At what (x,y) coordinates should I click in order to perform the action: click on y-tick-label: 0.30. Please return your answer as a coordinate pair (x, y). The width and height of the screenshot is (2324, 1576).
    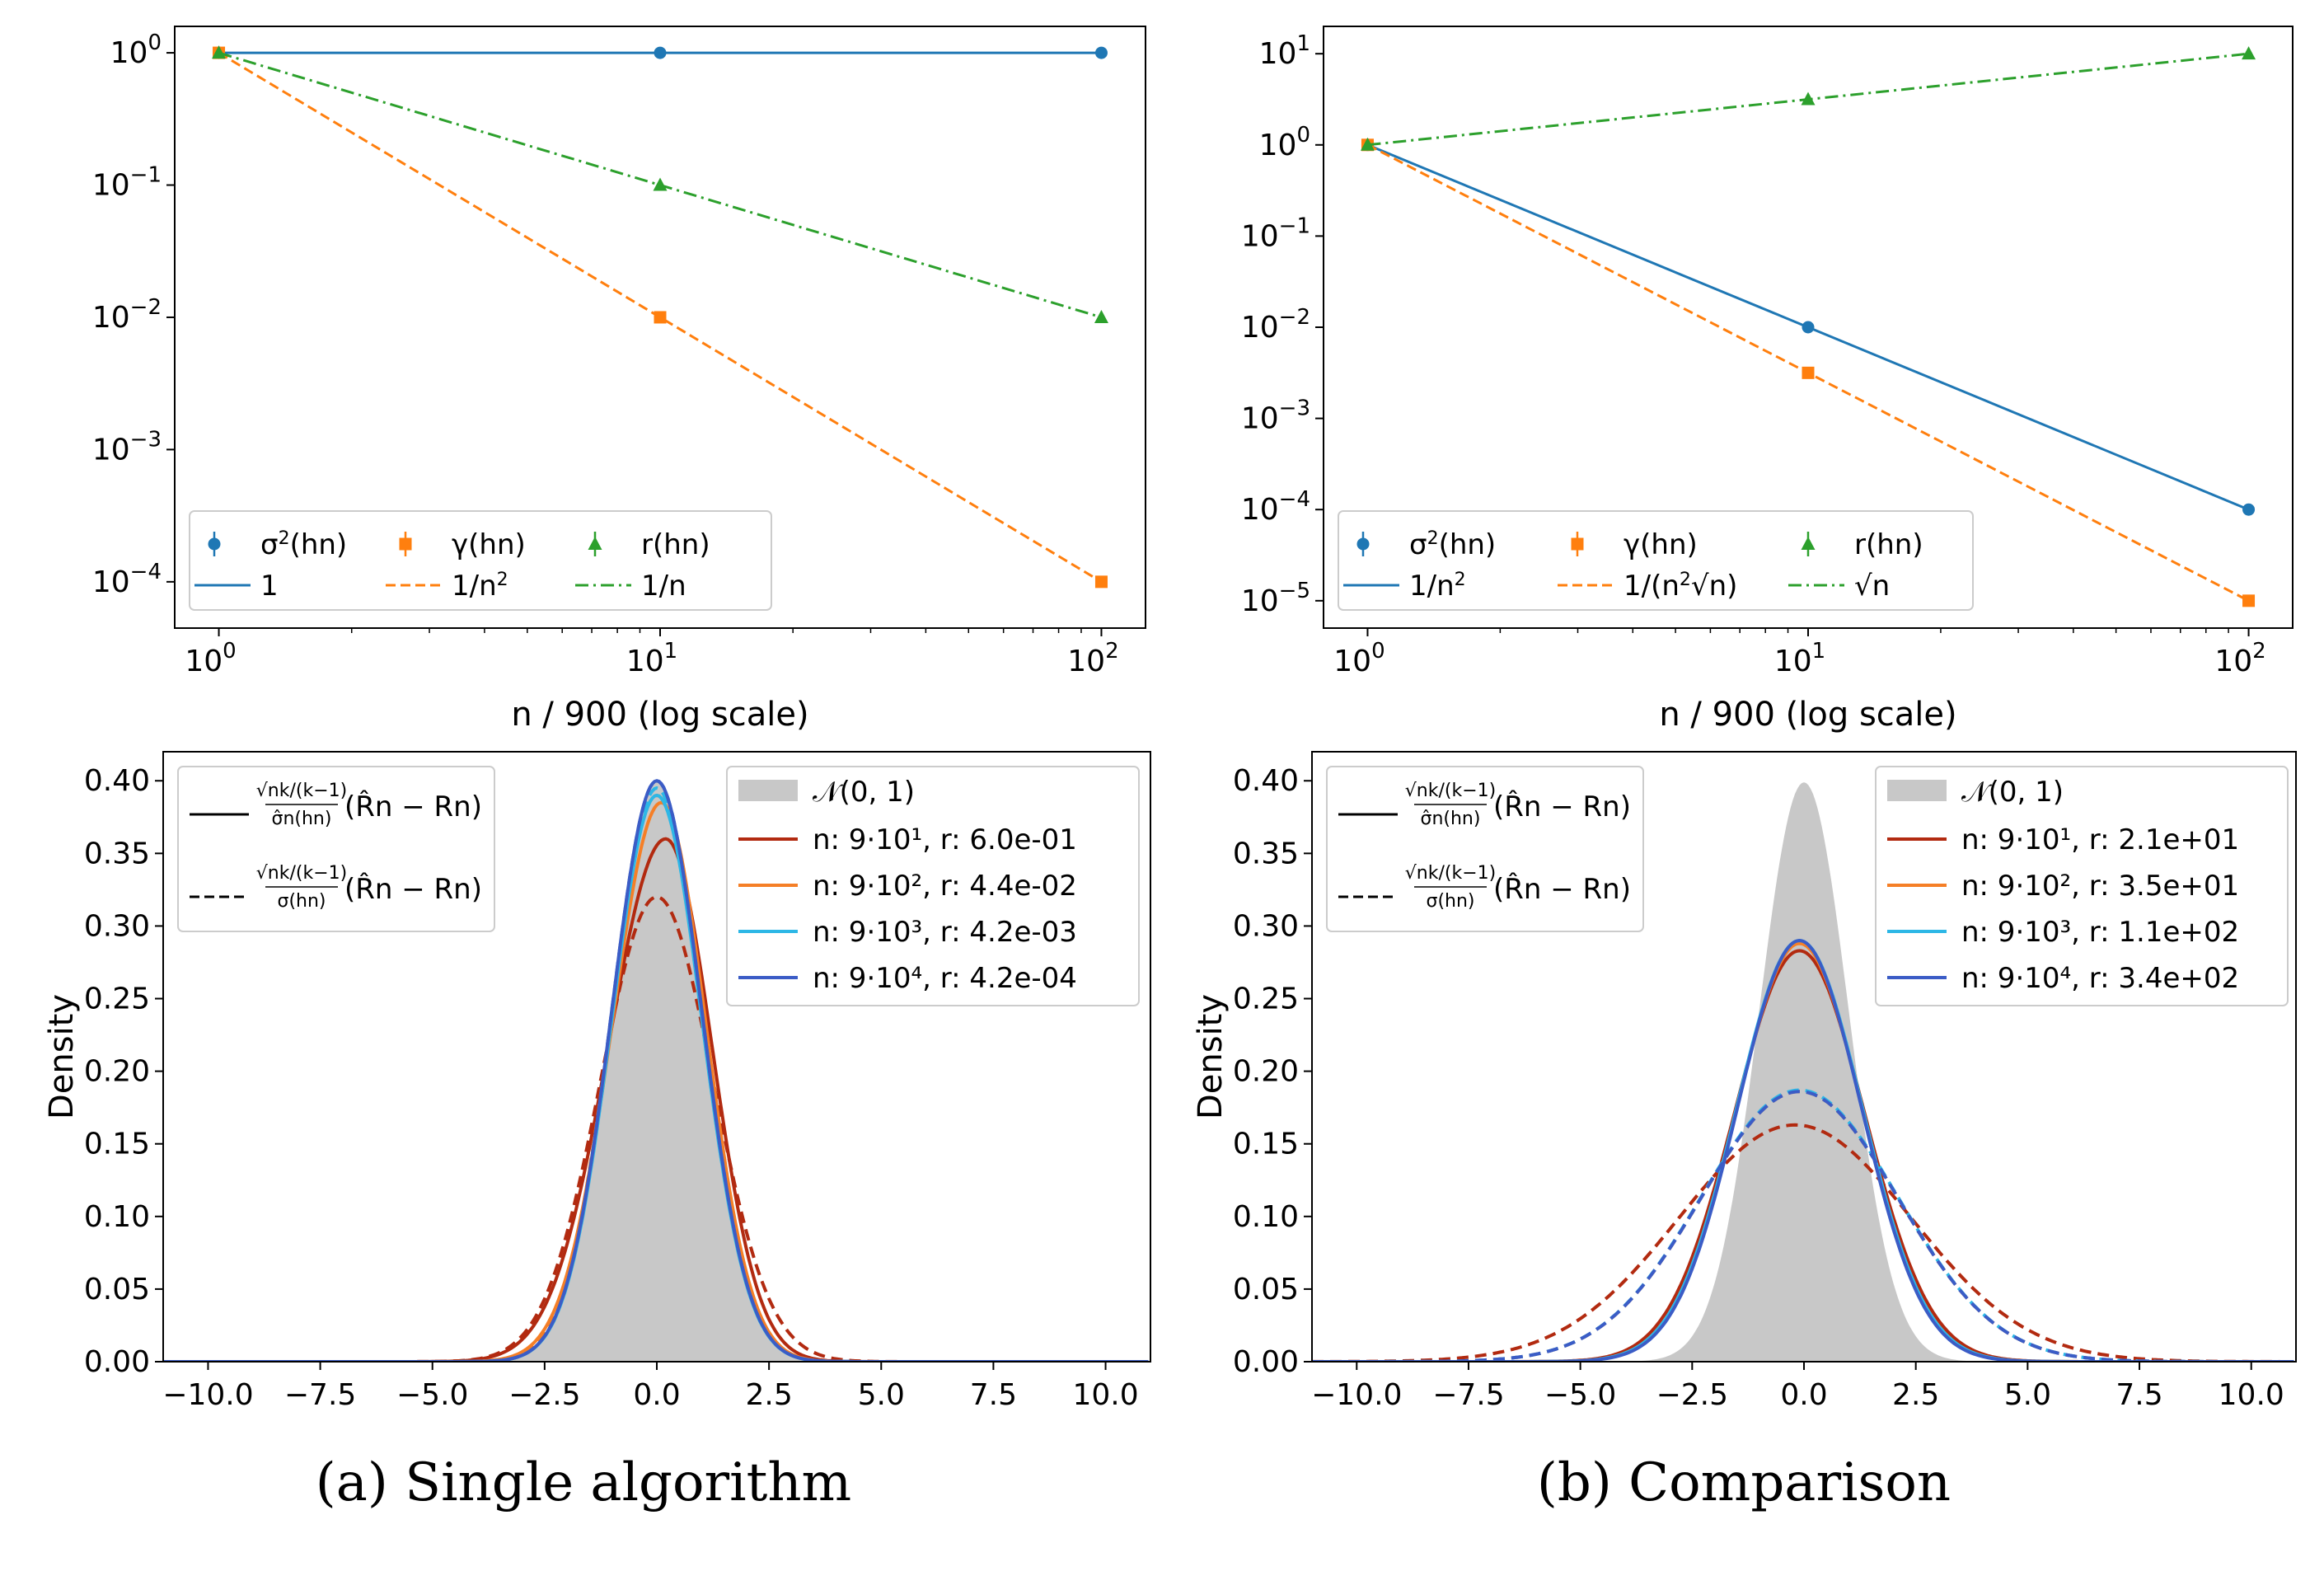
    Looking at the image, I should click on (117, 926).